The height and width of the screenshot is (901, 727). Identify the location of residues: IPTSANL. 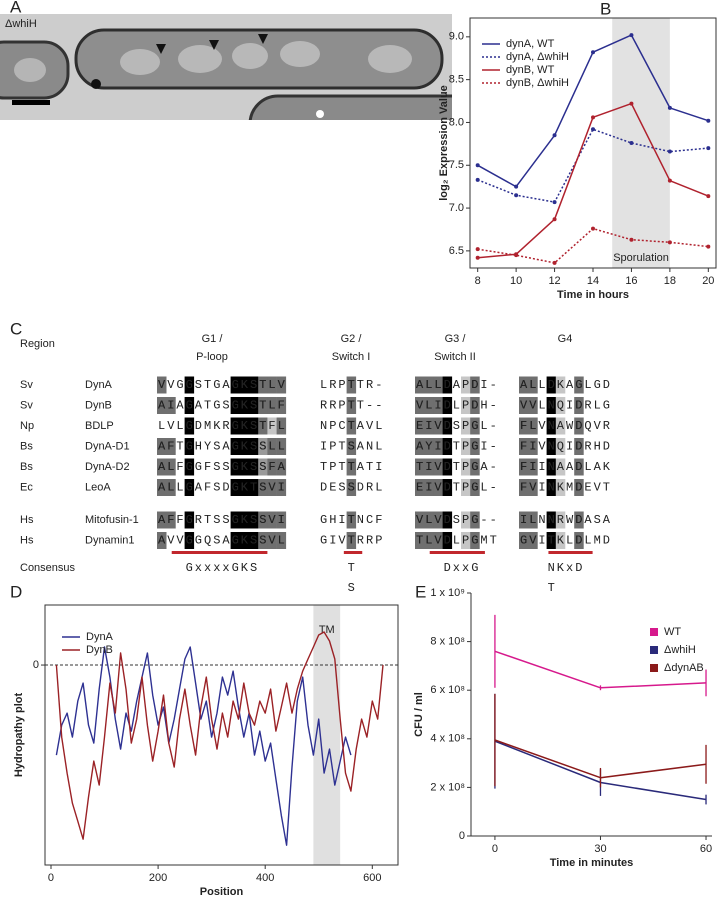
(351, 447).